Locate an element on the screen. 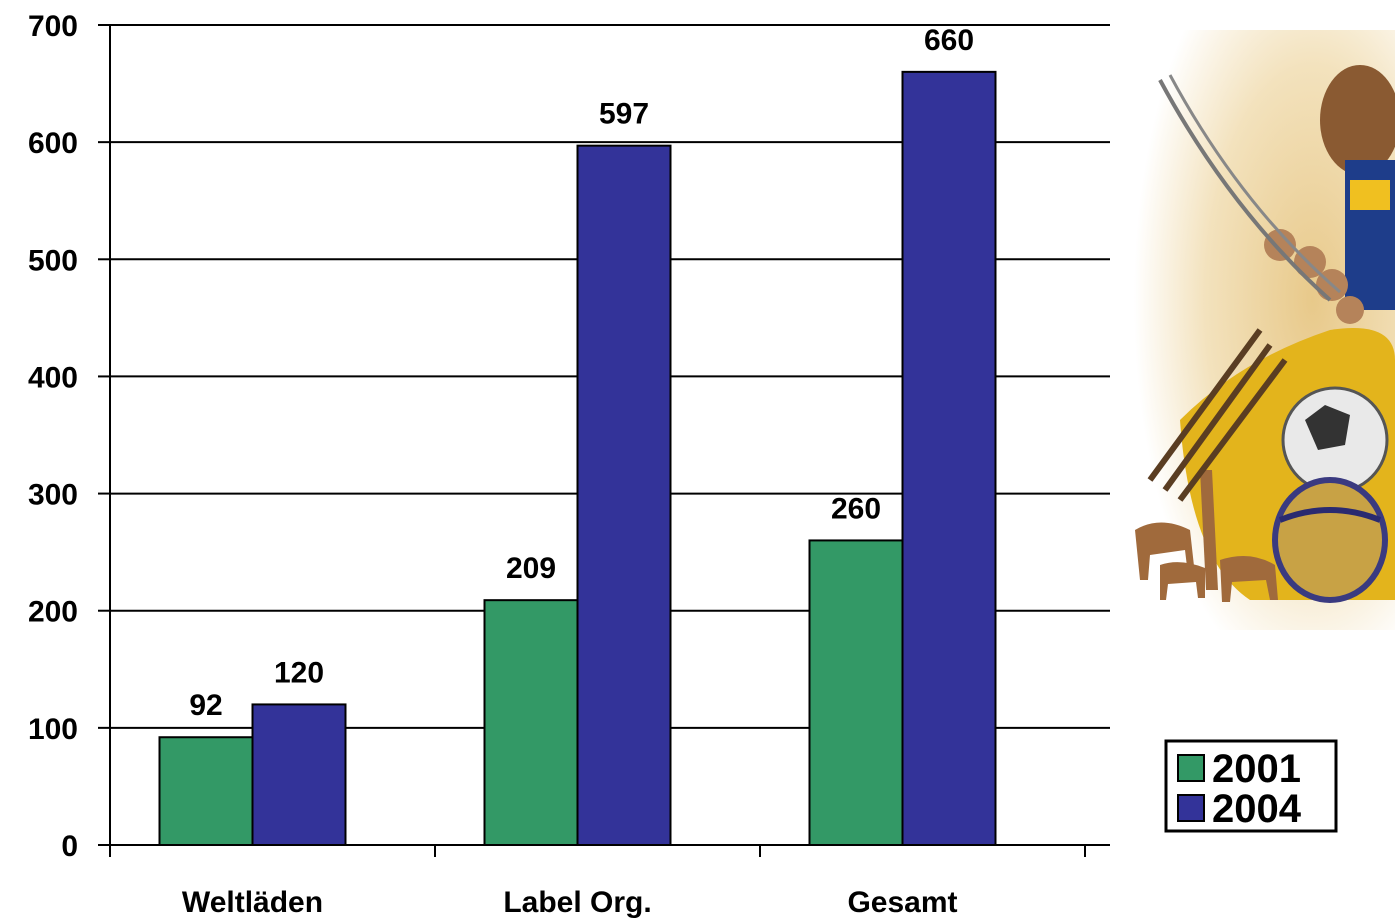 Image resolution: width=1395 pixels, height=923 pixels. y-tick-label: 600 is located at coordinates (53, 143).